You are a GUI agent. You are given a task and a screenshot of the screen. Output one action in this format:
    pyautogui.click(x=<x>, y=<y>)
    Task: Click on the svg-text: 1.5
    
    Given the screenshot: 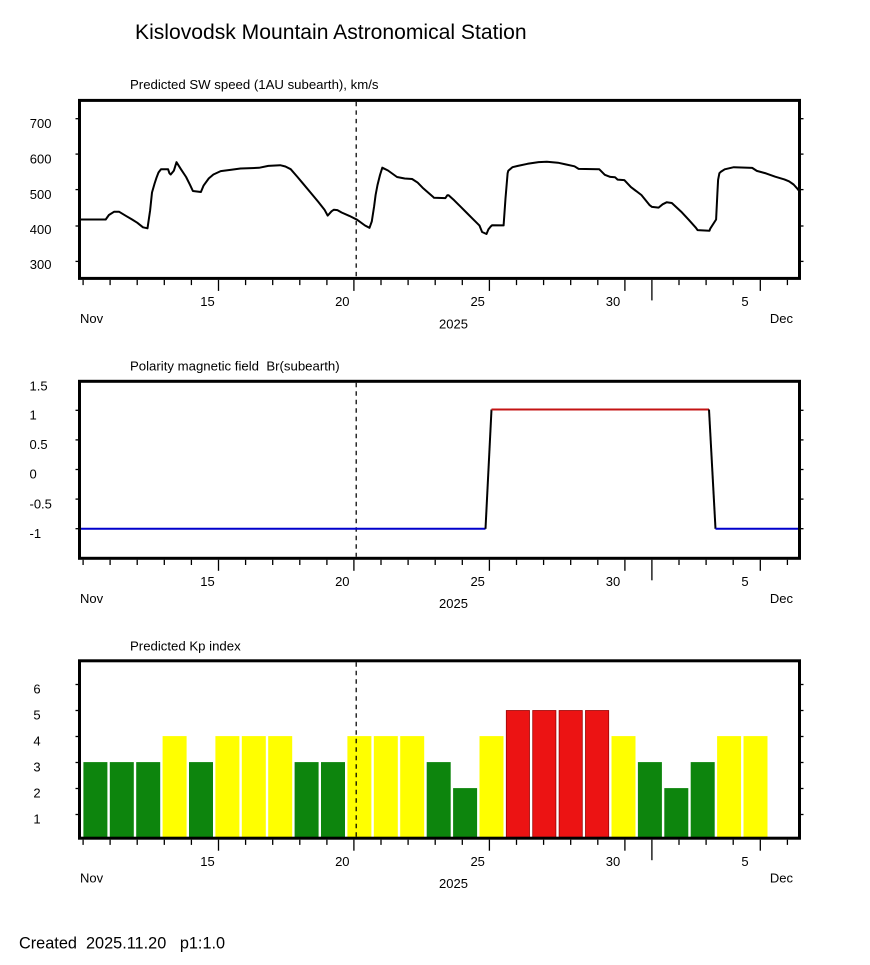 What is the action you would take?
    pyautogui.click(x=39, y=386)
    